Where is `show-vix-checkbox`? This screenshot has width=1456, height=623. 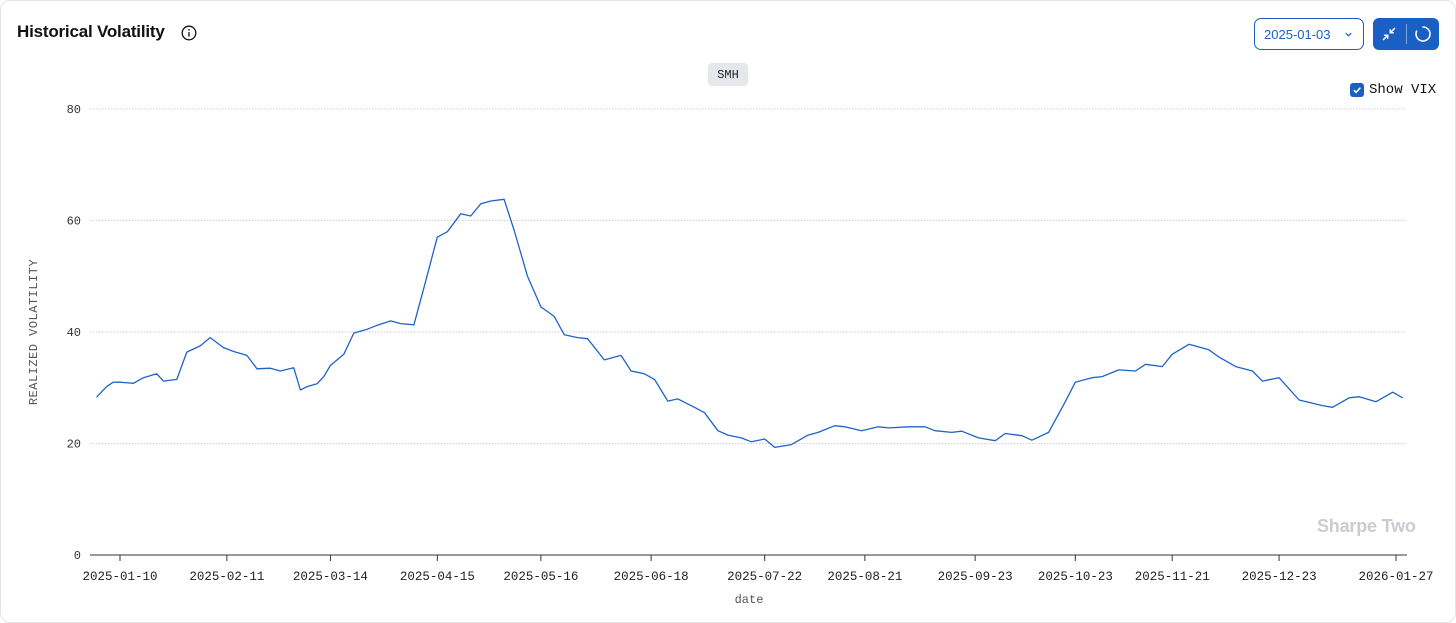 show-vix-checkbox is located at coordinates (1357, 90).